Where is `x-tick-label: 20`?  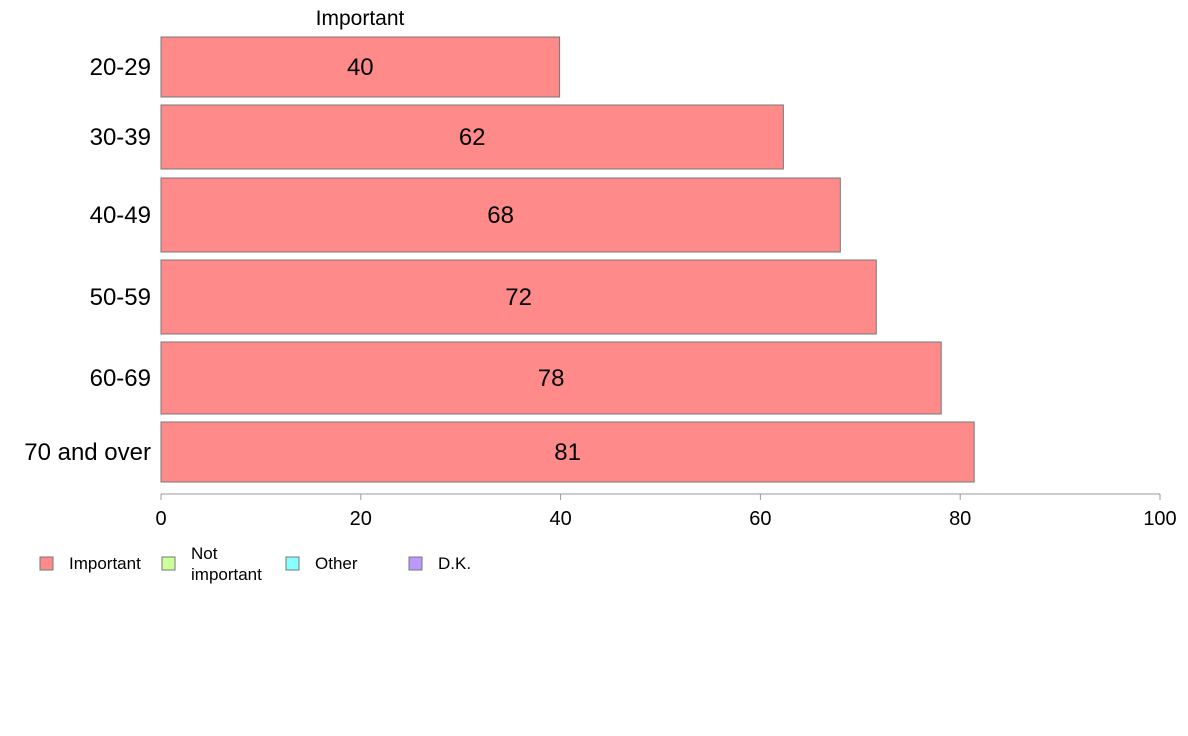 x-tick-label: 20 is located at coordinates (361, 519).